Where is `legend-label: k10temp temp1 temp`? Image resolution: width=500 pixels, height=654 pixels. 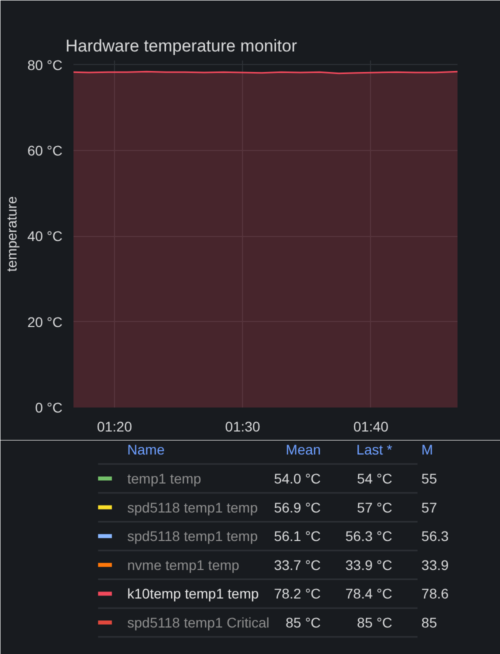 legend-label: k10temp temp1 temp is located at coordinates (193, 594).